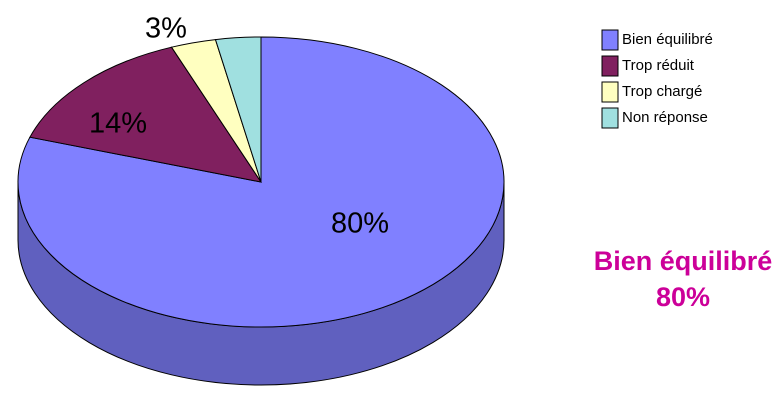 The width and height of the screenshot is (783, 403). I want to click on annotation-title: Bien équilibré, so click(683, 261).